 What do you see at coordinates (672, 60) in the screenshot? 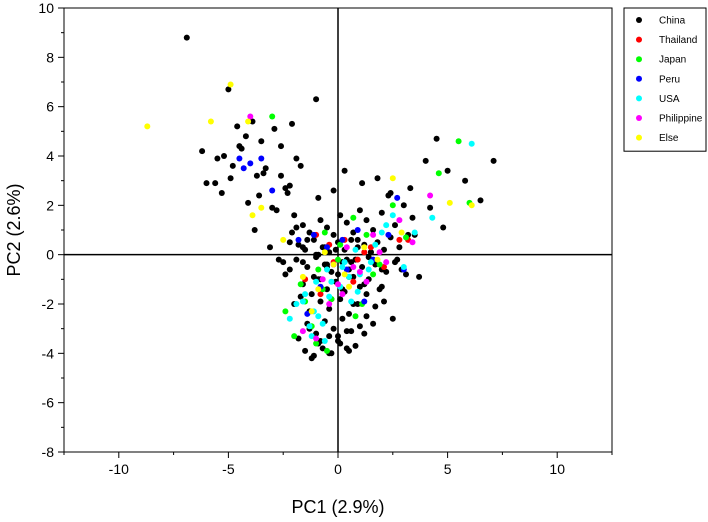
I see `legend-label-japan: Japan` at bounding box center [672, 60].